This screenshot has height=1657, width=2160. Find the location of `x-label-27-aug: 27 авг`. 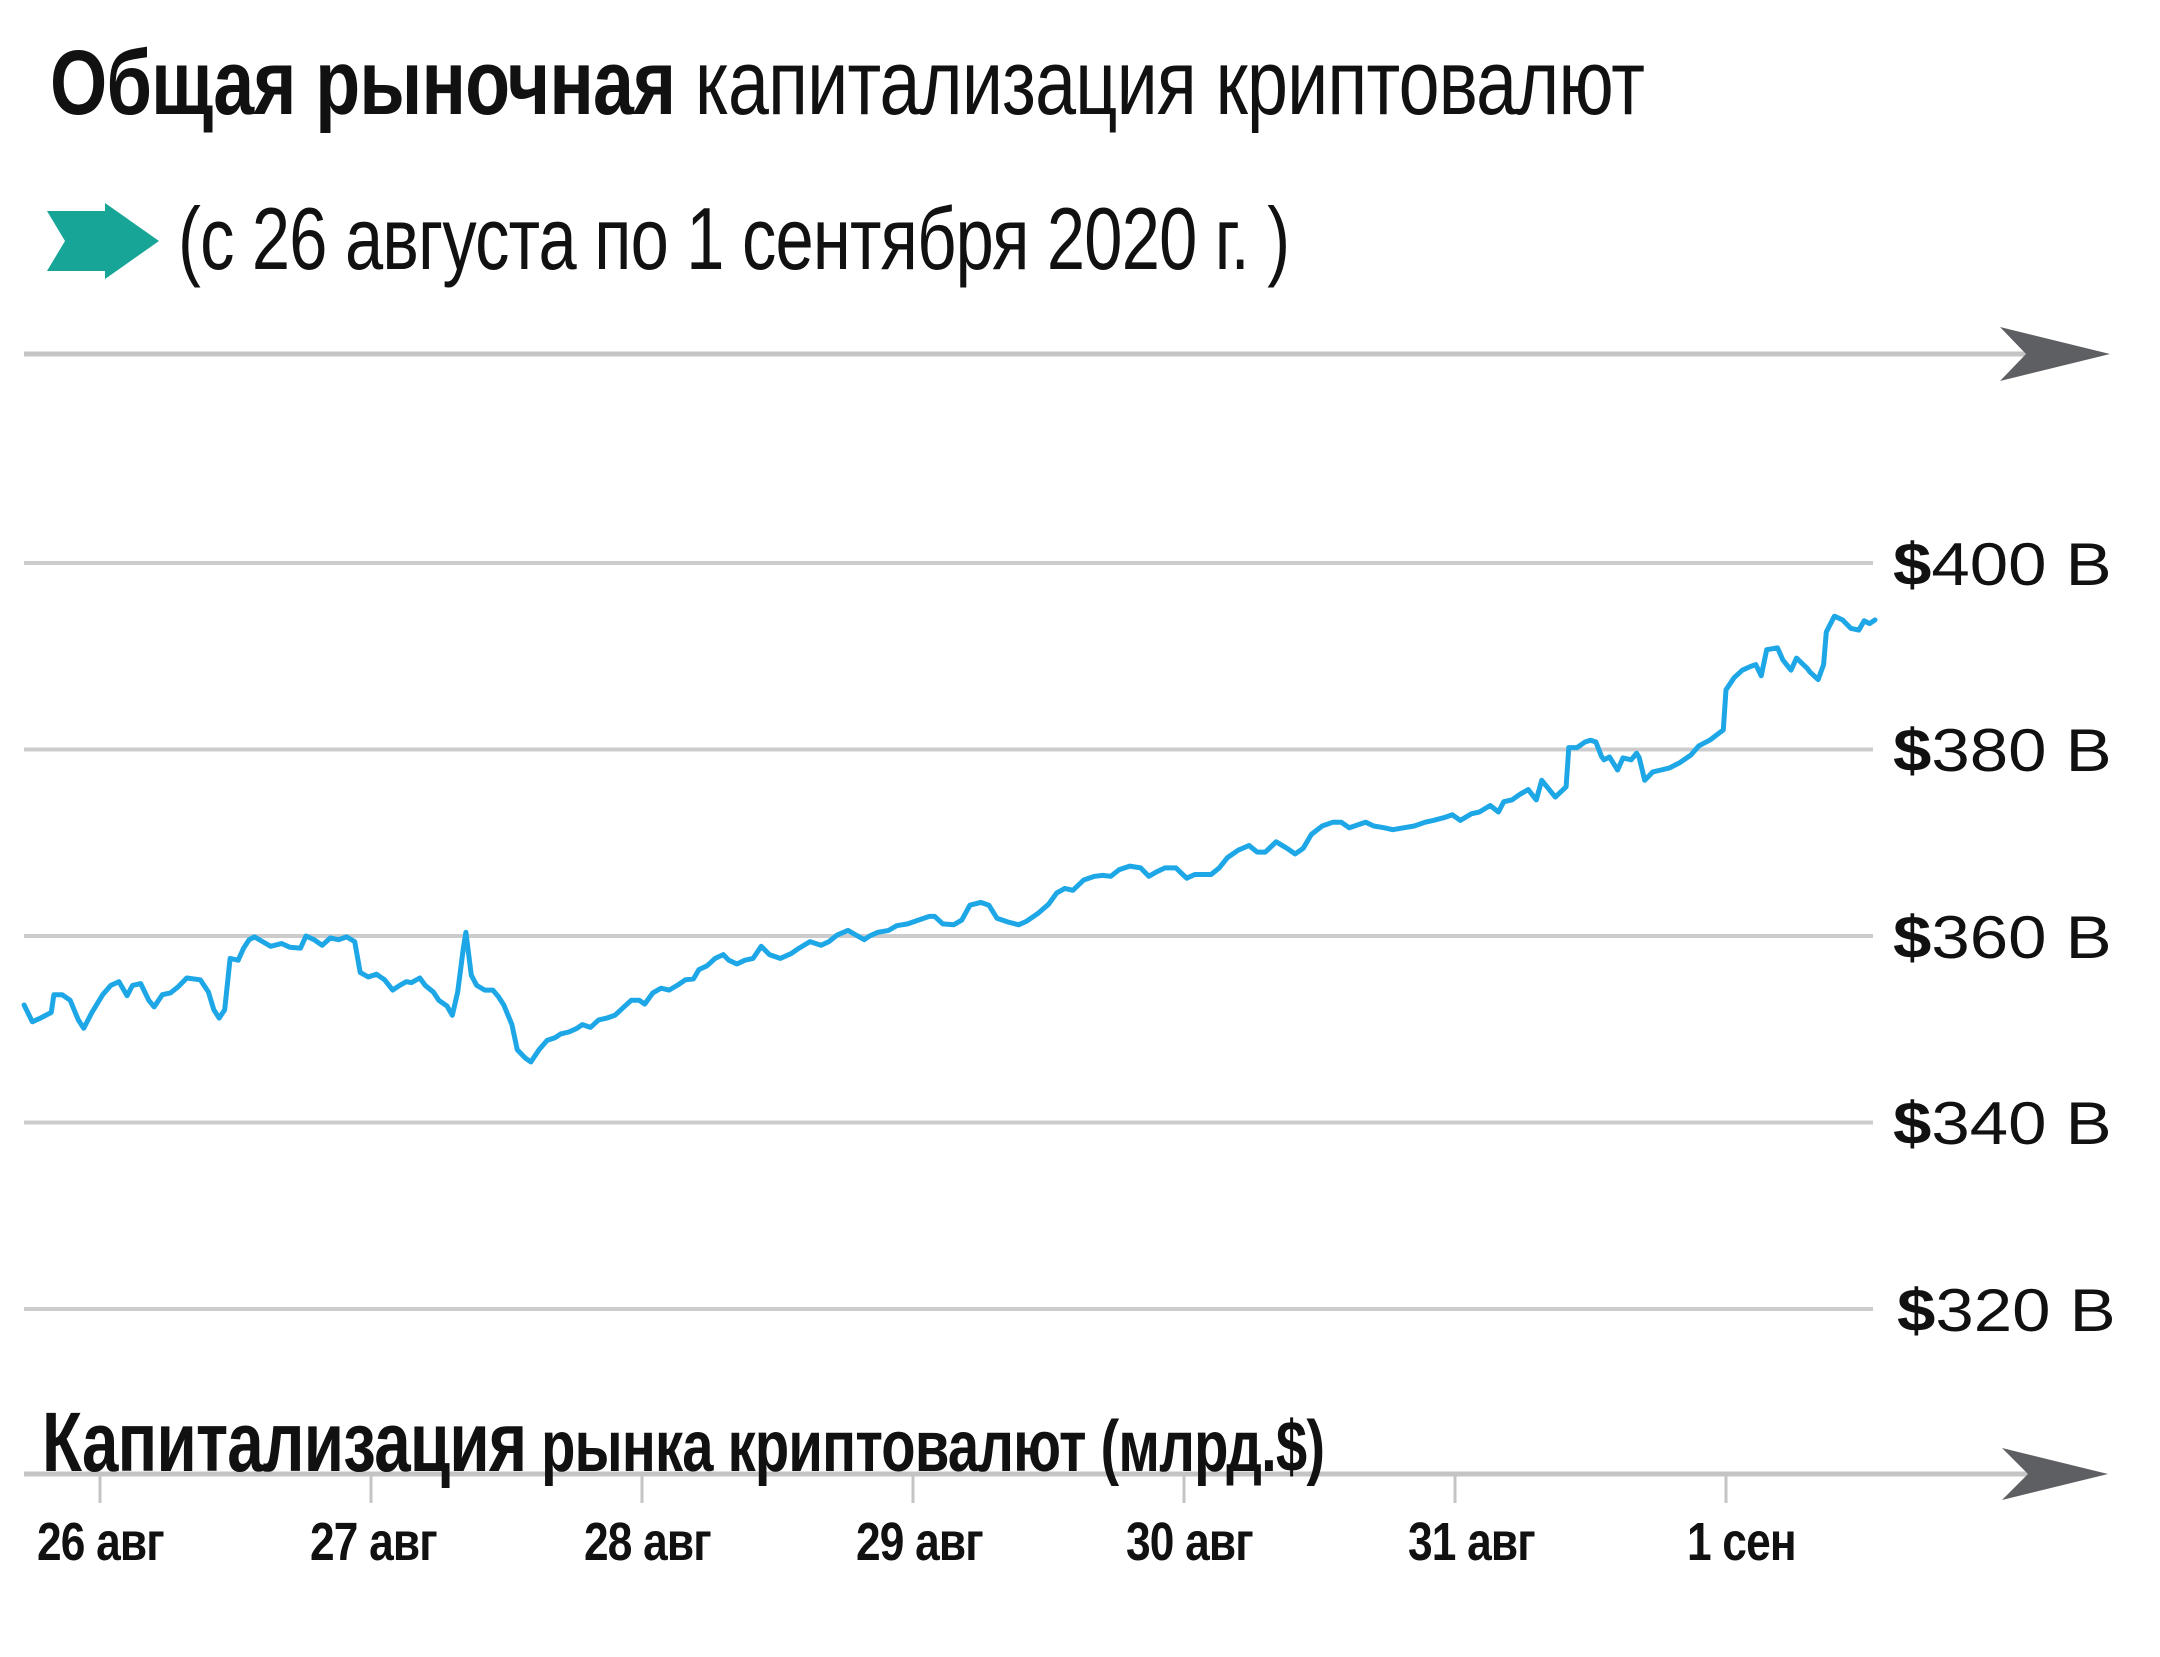

x-label-27-aug: 27 авг is located at coordinates (374, 1542).